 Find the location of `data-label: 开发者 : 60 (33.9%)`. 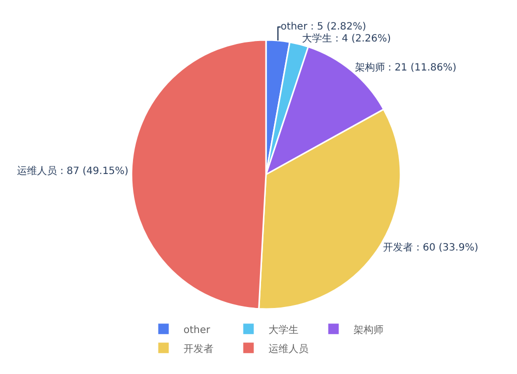

data-label: 开发者 : 60 (33.9%) is located at coordinates (430, 248).